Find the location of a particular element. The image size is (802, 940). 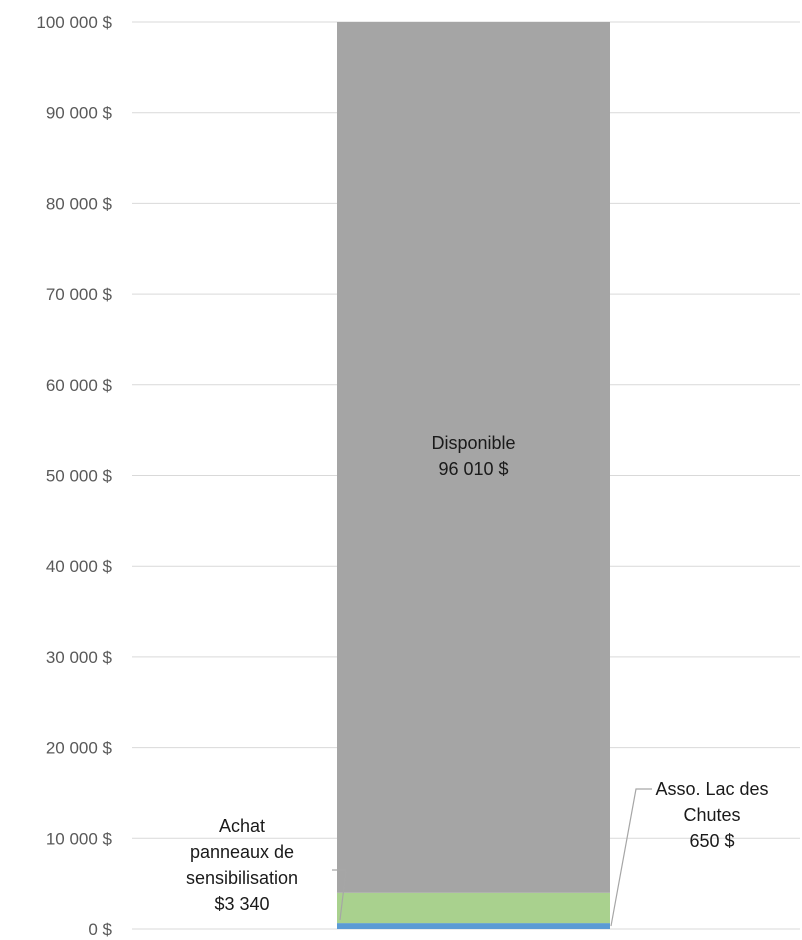

y-tick-label: 50 000 $ is located at coordinates (79, 476).